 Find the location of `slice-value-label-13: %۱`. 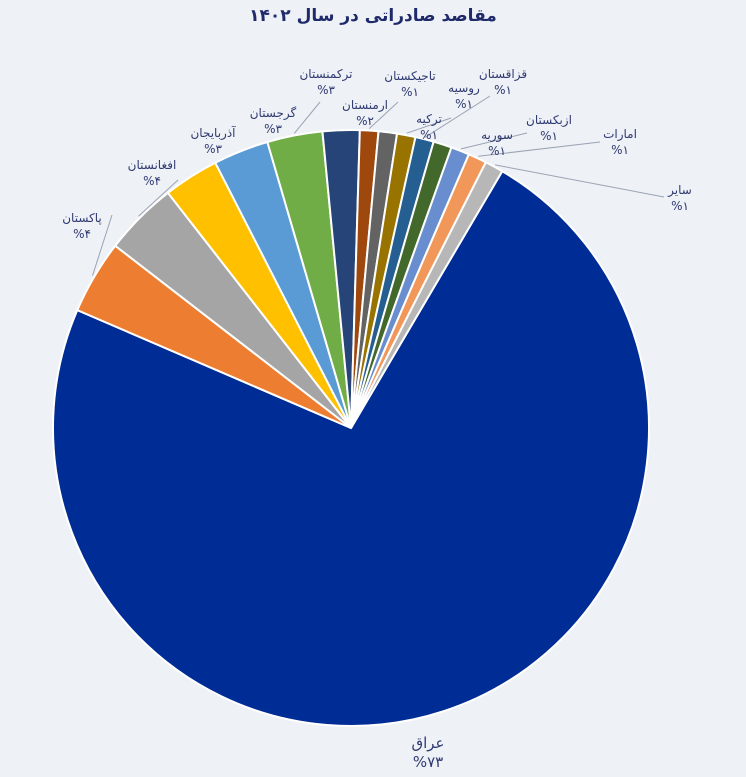

slice-value-label-13: %۱ is located at coordinates (620, 150).